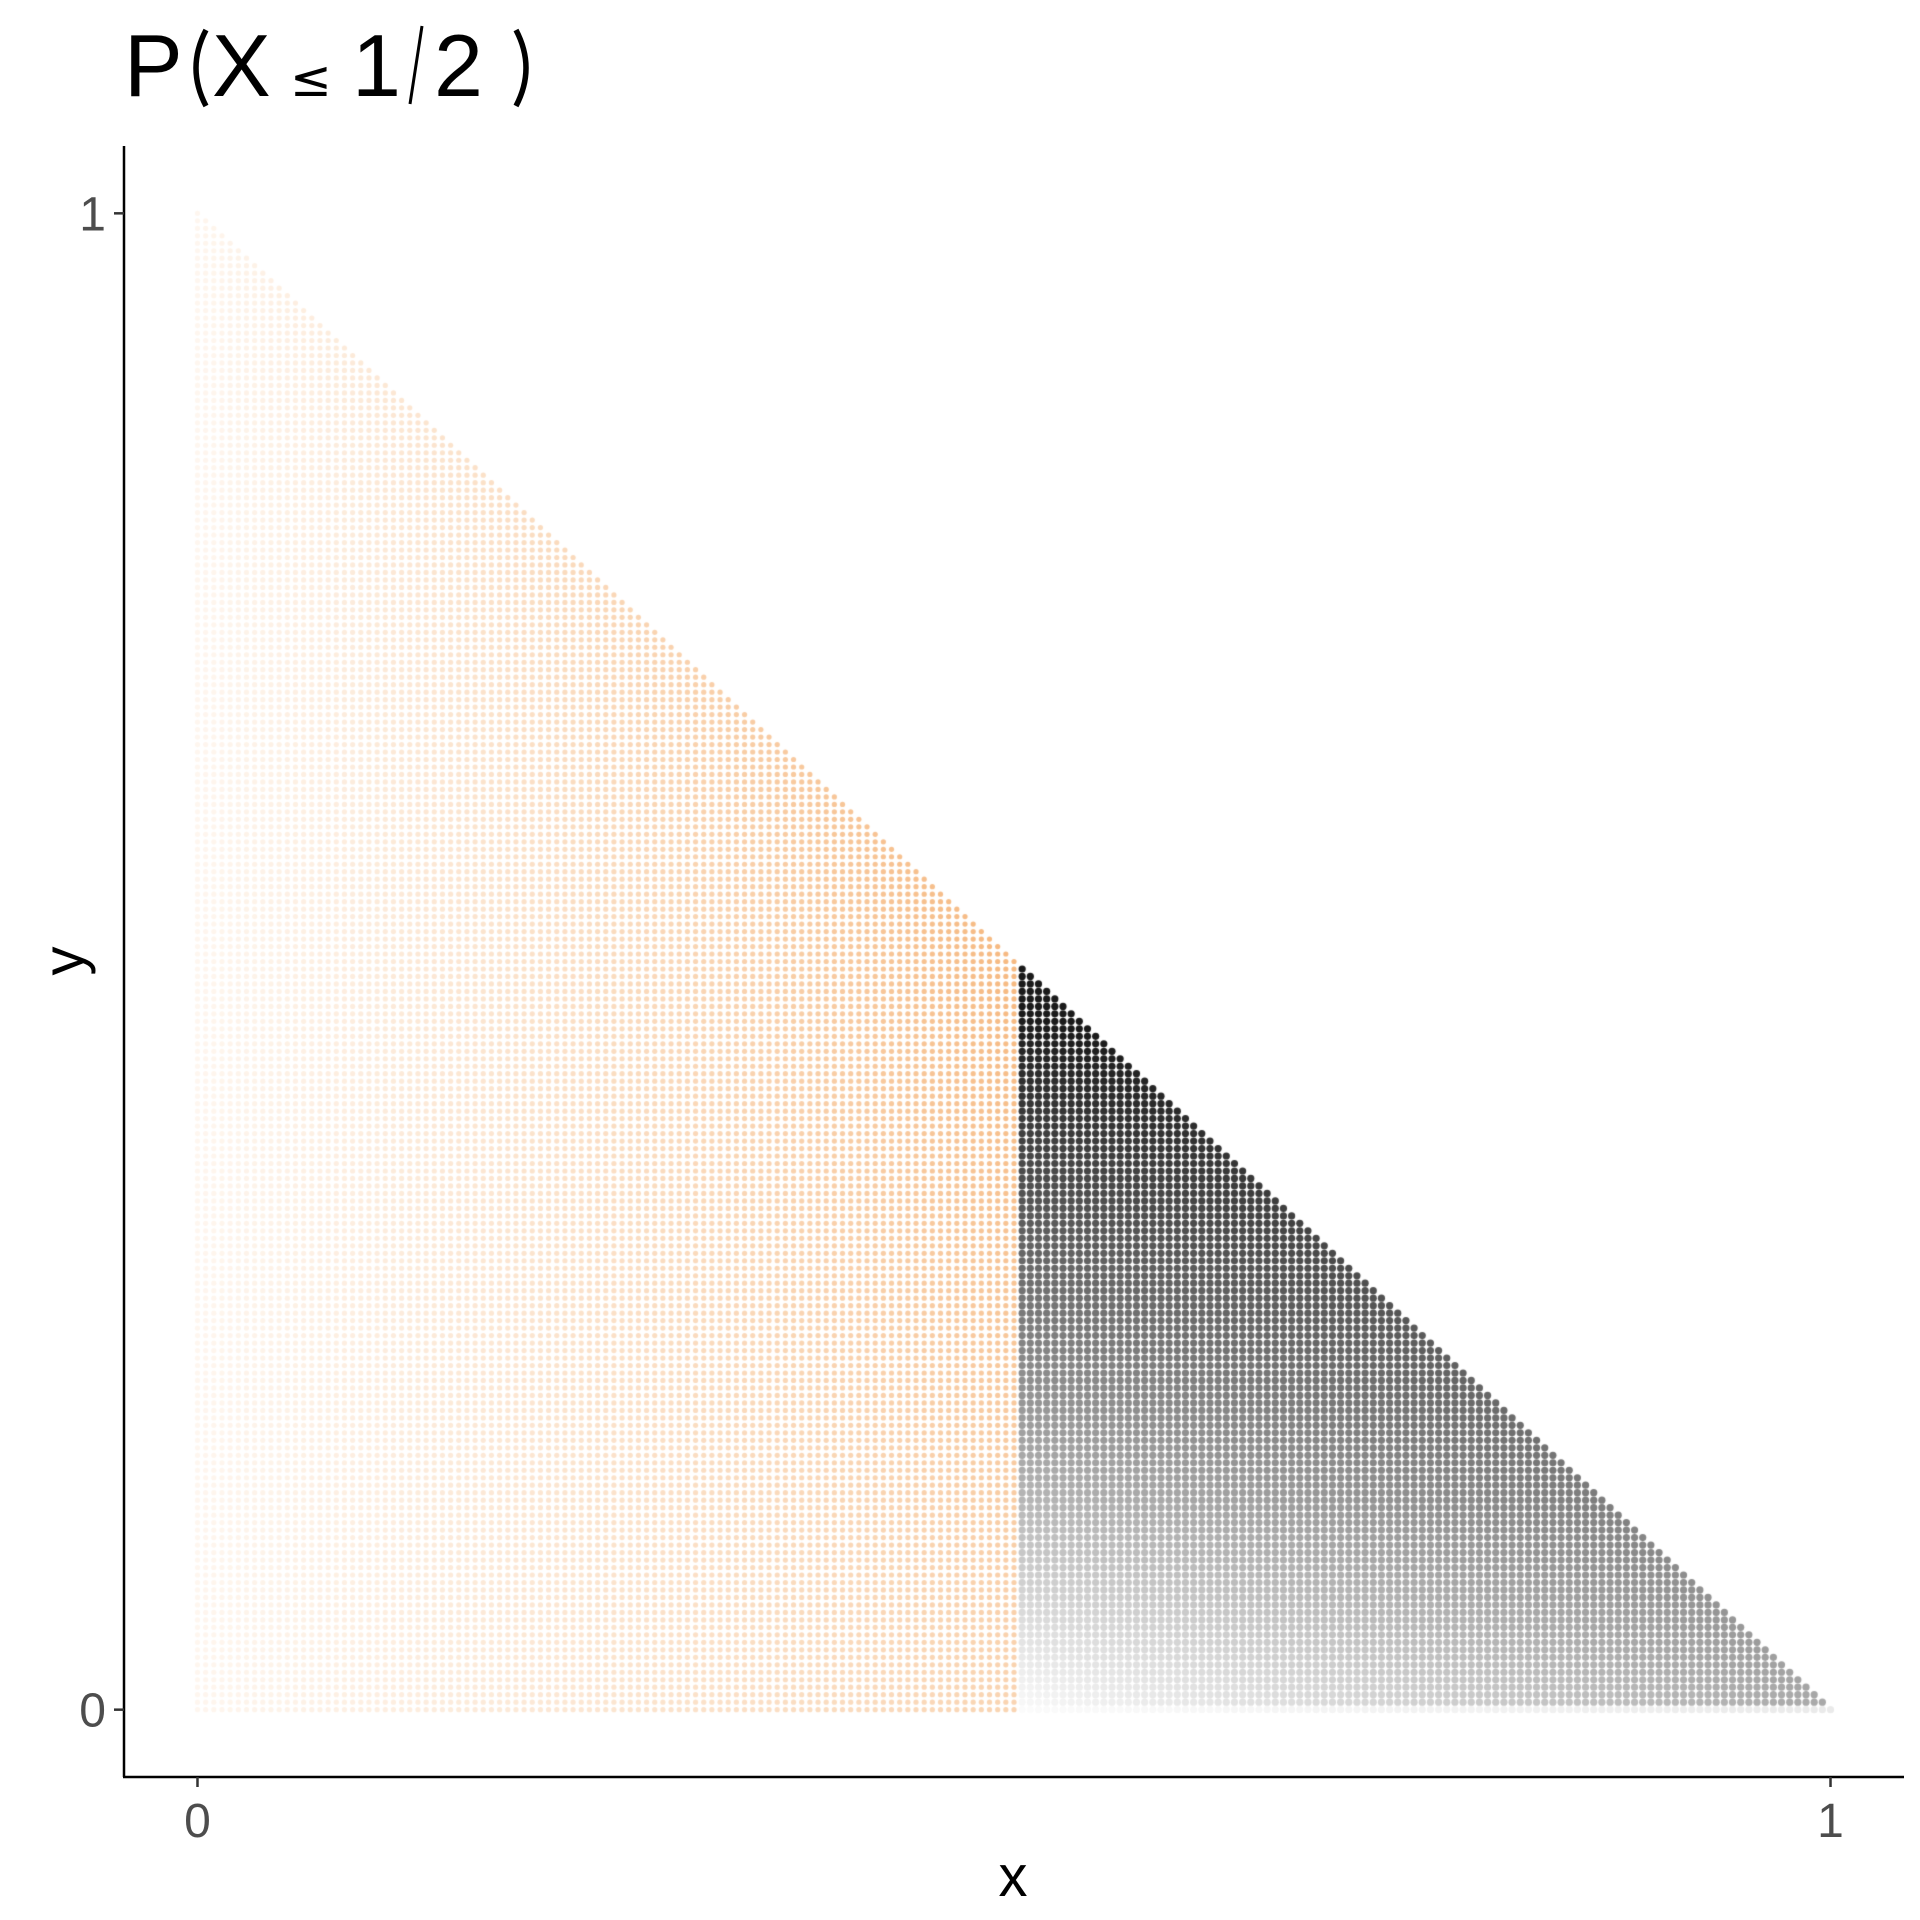 This screenshot has height=1920, width=1920. Describe the element at coordinates (92, 1711) in the screenshot. I see `y-tick-label: 0` at that location.